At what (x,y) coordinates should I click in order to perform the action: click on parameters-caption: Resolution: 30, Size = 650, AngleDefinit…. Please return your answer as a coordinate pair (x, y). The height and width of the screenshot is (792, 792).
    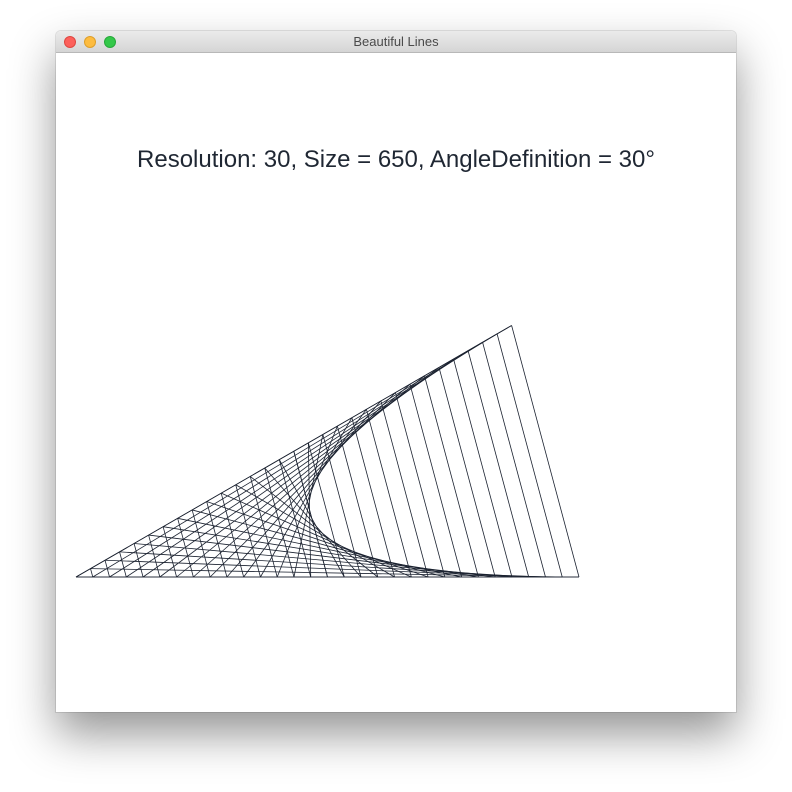
    Looking at the image, I should click on (396, 159).